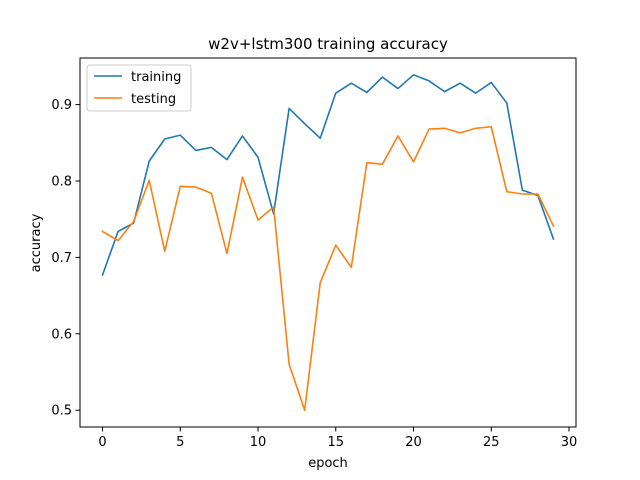  Describe the element at coordinates (139, 88) in the screenshot. I see `legend: training testing` at that location.